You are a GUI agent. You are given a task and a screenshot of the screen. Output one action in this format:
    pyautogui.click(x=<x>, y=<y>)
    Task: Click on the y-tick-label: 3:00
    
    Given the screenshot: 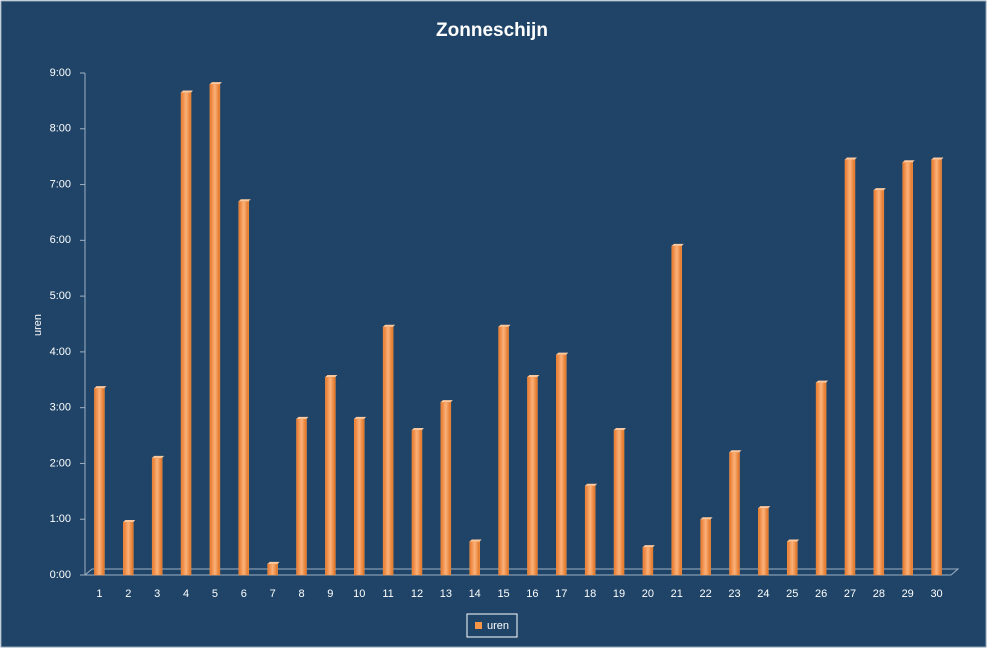 What is the action you would take?
    pyautogui.click(x=60, y=408)
    